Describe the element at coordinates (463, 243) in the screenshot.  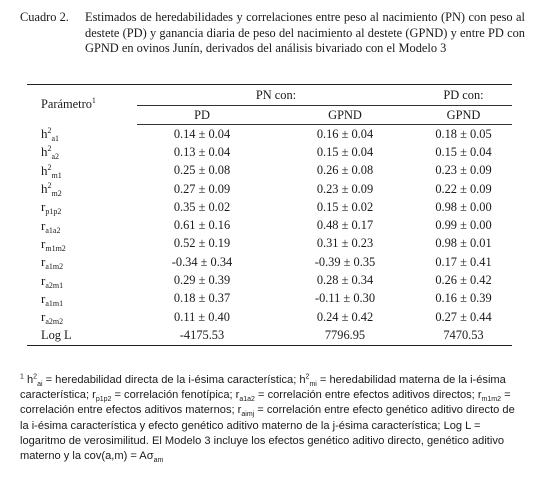
I see `value-pd-gpnd: 0.98 ± 0.01` at that location.